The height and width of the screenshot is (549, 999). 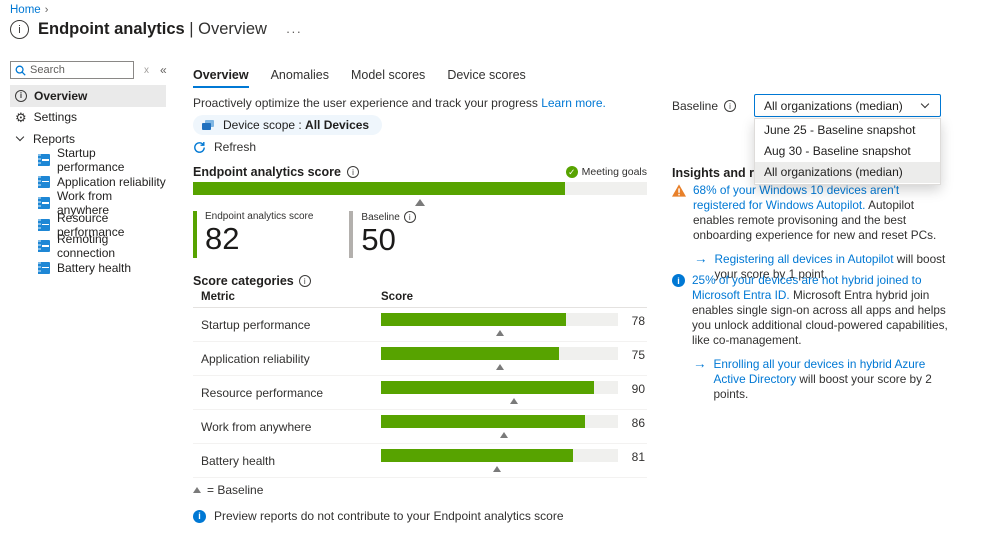 I want to click on action-link: Registering all devices in Autopilot, so click(x=804, y=259).